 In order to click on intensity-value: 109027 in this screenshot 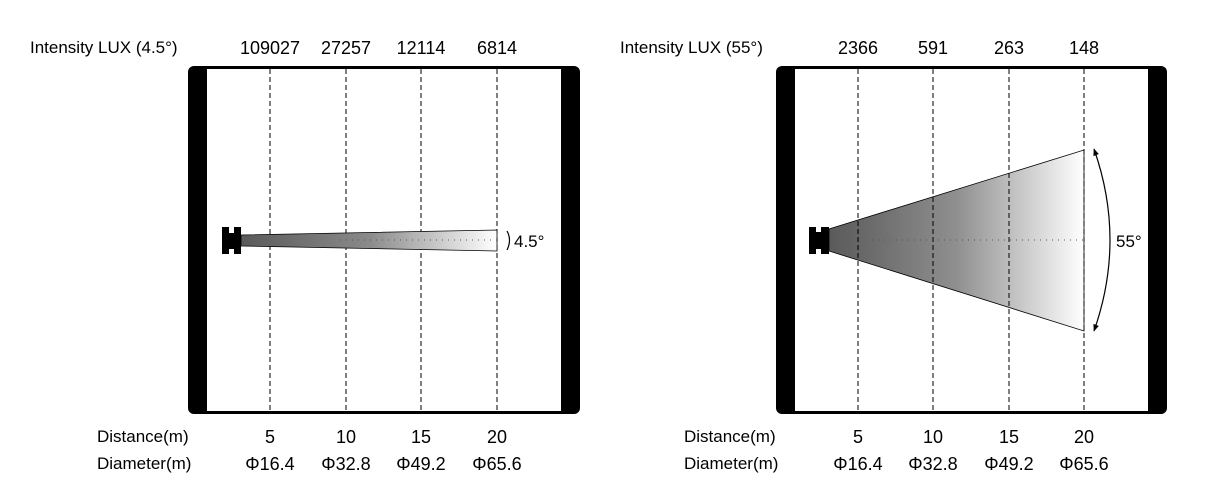, I will do `click(270, 48)`.